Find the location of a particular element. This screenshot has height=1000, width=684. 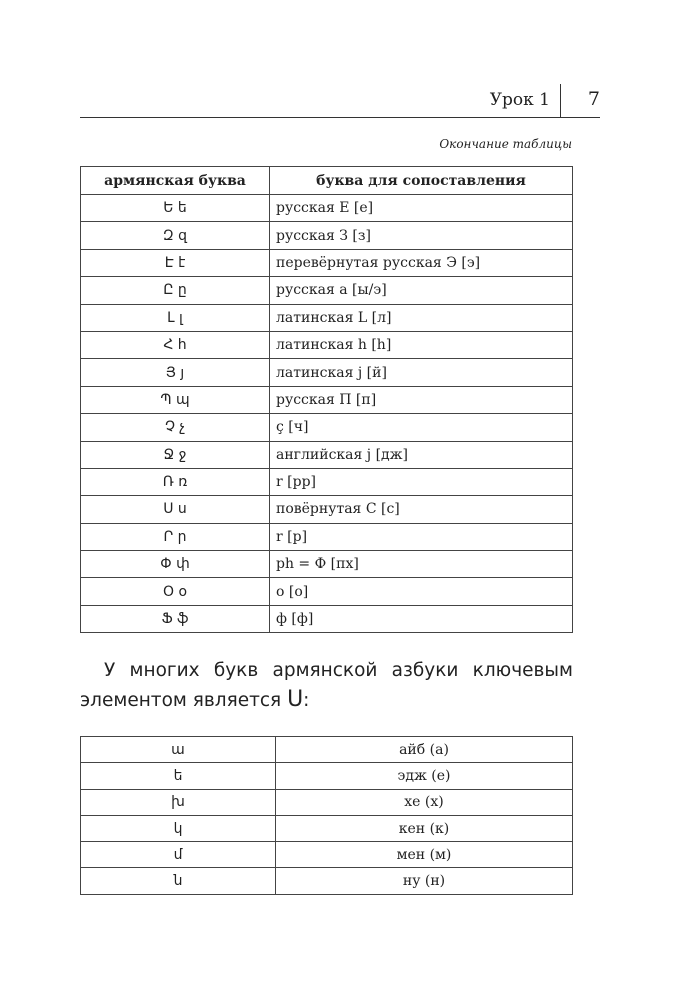

description-cell: русская З [з] is located at coordinates (421, 235).